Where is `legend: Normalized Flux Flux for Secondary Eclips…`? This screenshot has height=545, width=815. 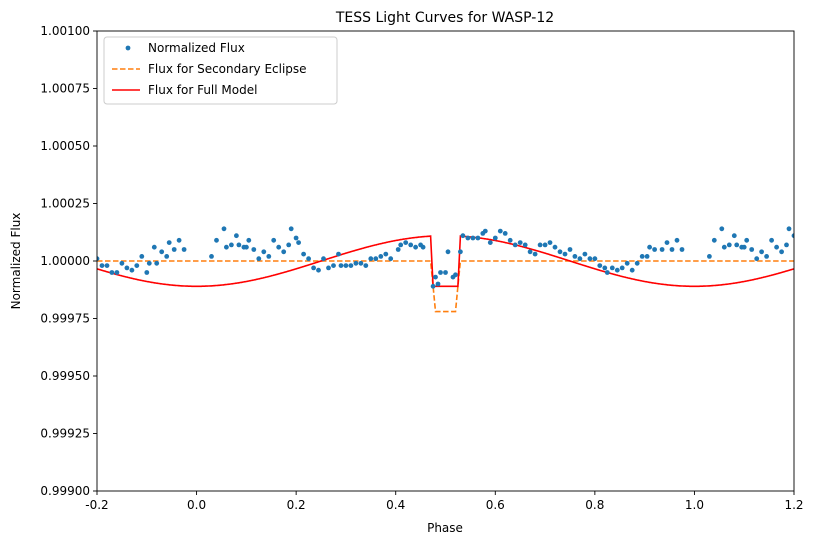
legend: Normalized Flux Flux for Secondary Eclips… is located at coordinates (220, 70).